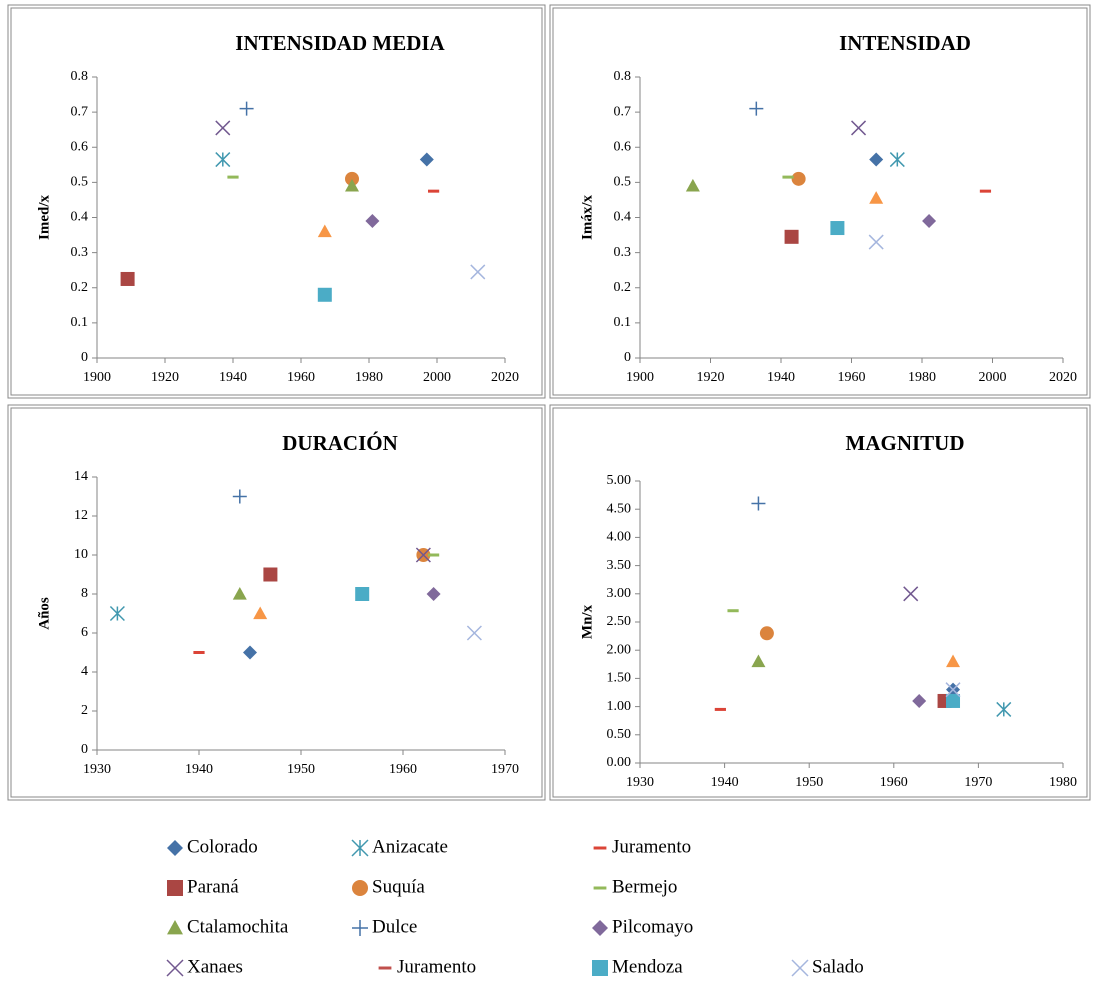 Image resolution: width=1094 pixels, height=988 pixels. I want to click on x-tick-label: 1980, so click(922, 377).